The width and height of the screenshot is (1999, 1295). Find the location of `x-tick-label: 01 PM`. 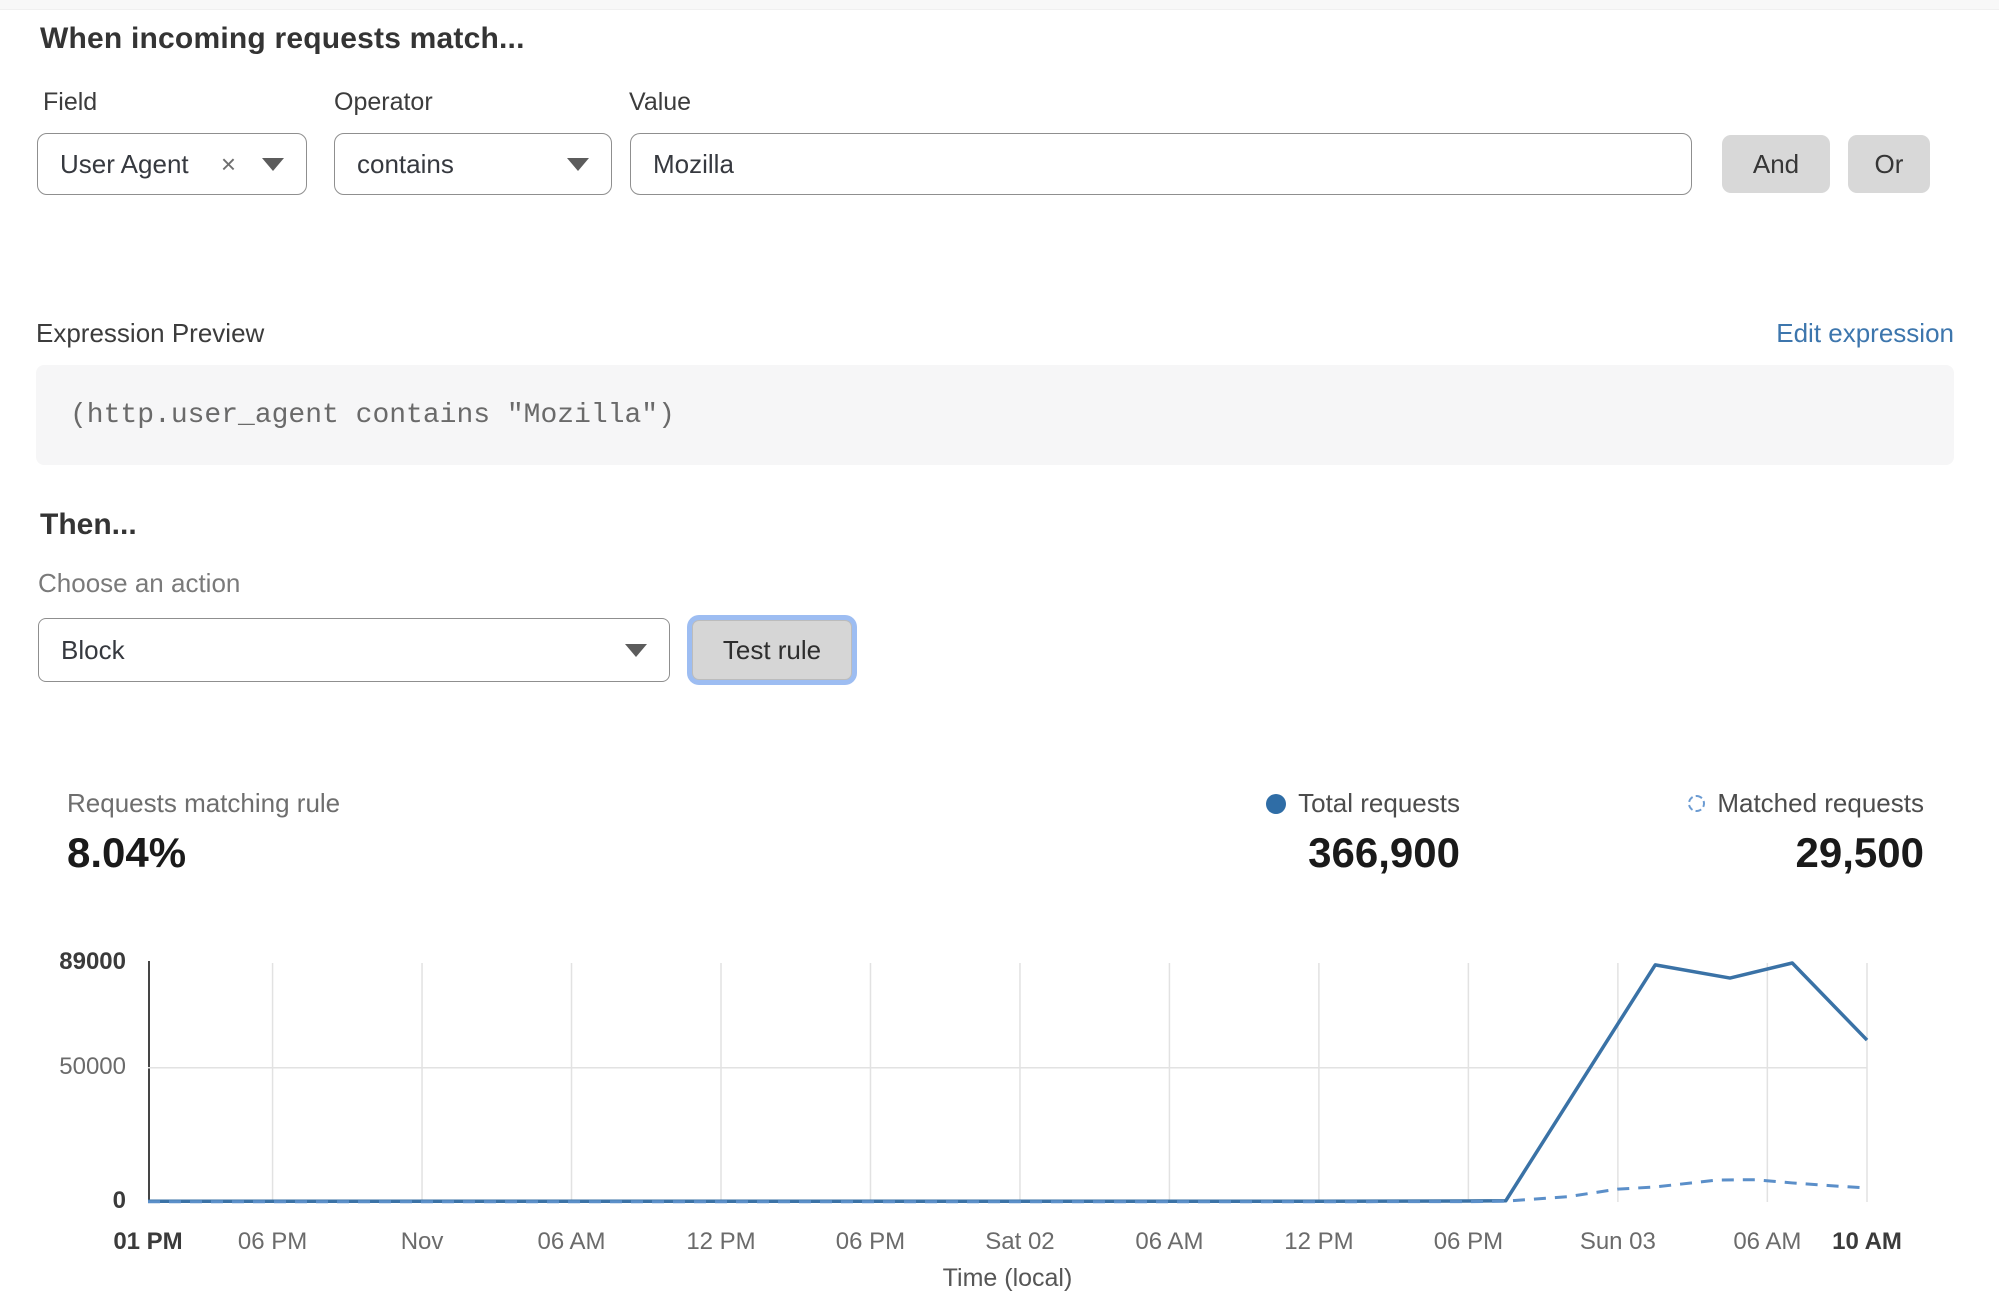

x-tick-label: 01 PM is located at coordinates (148, 1241).